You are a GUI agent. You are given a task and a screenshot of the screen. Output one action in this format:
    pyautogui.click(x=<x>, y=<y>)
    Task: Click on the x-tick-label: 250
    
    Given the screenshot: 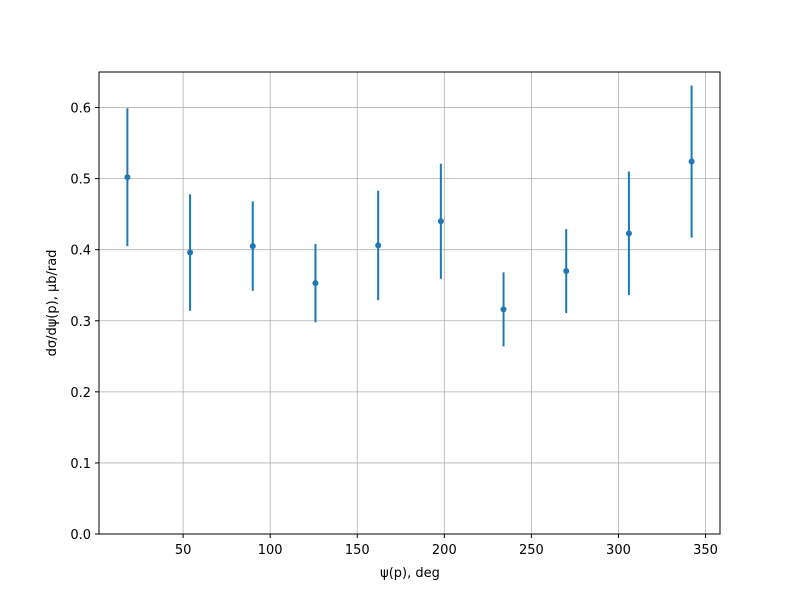 What is the action you would take?
    pyautogui.click(x=531, y=550)
    